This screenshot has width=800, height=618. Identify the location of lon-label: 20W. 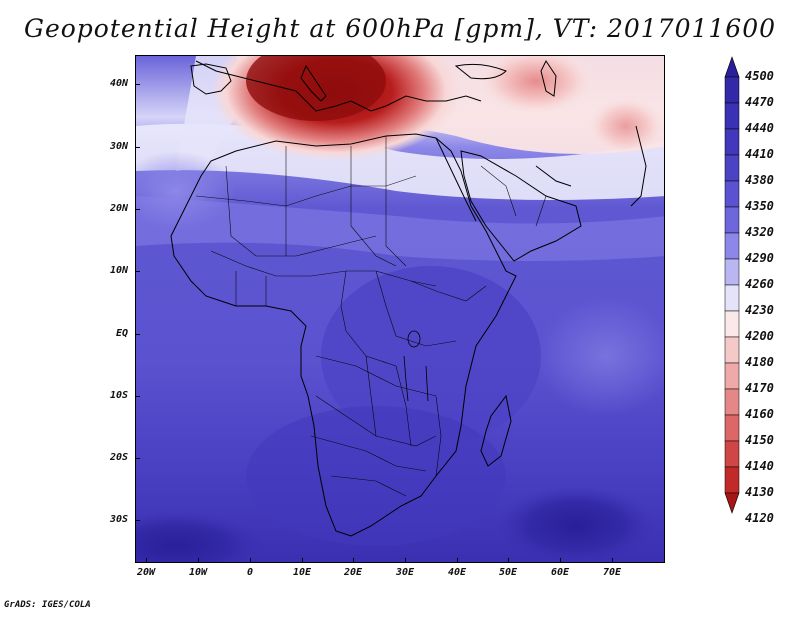
(146, 572).